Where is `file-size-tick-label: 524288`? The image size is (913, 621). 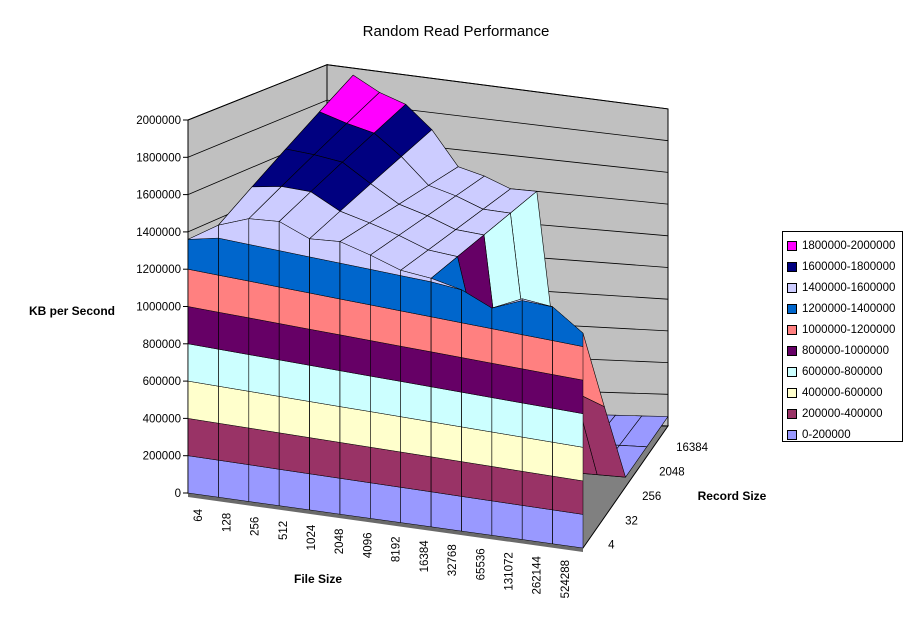 file-size-tick-label: 524288 is located at coordinates (566, 579).